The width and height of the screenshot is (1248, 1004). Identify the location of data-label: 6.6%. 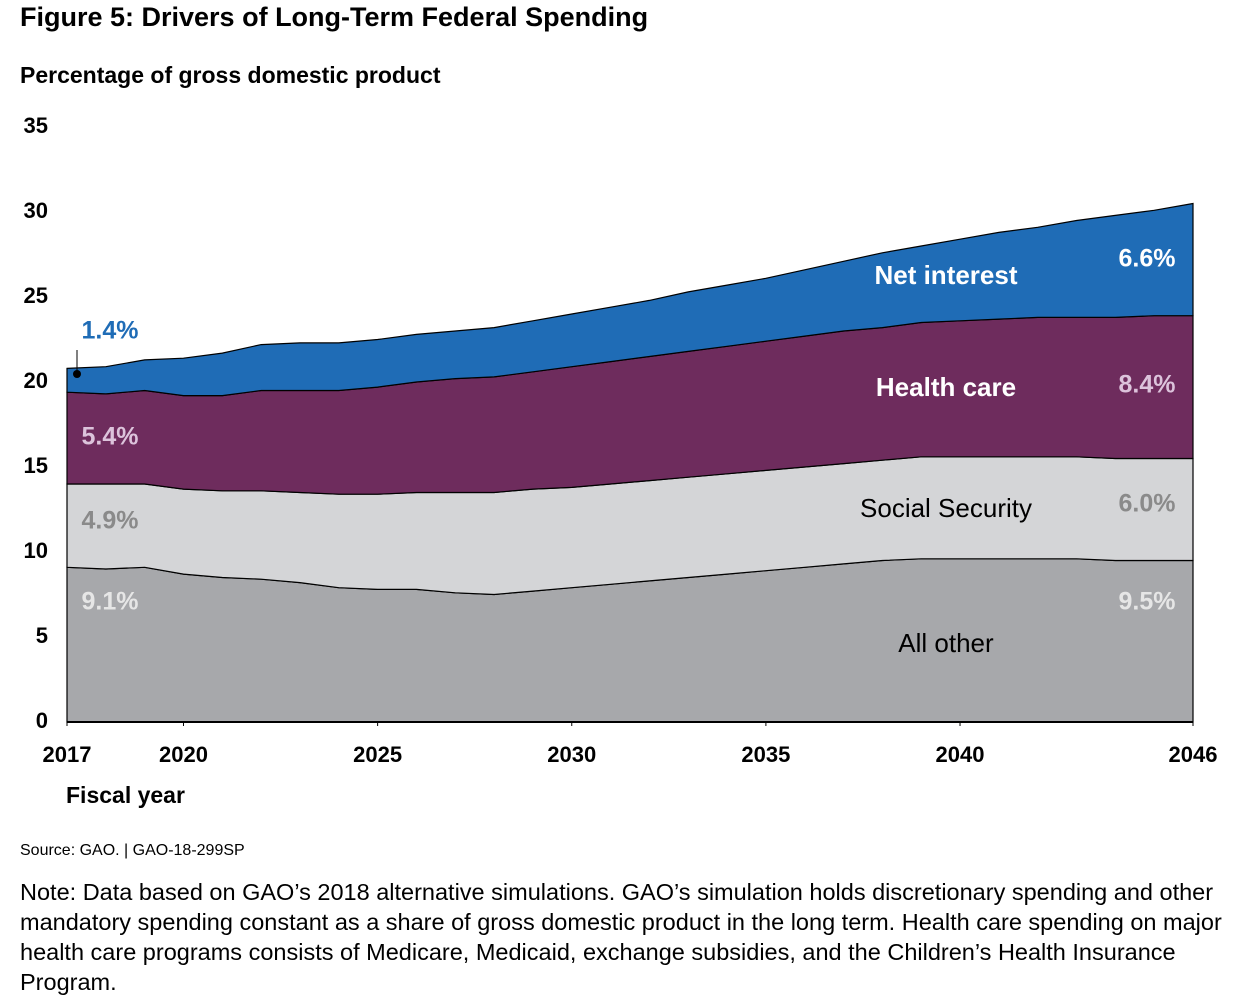
(1147, 259).